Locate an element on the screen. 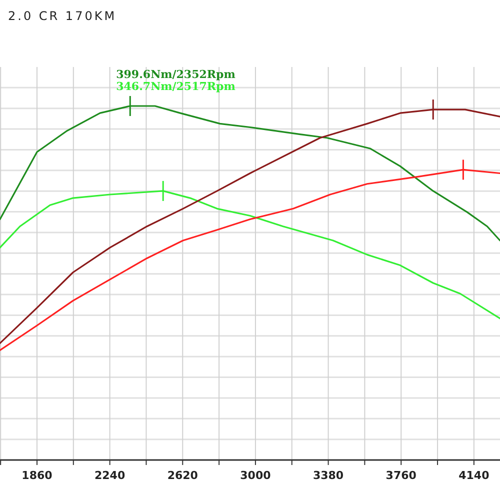 Image resolution: width=500 pixels, height=500 pixels. x-tick-label: 4140 is located at coordinates (474, 475).